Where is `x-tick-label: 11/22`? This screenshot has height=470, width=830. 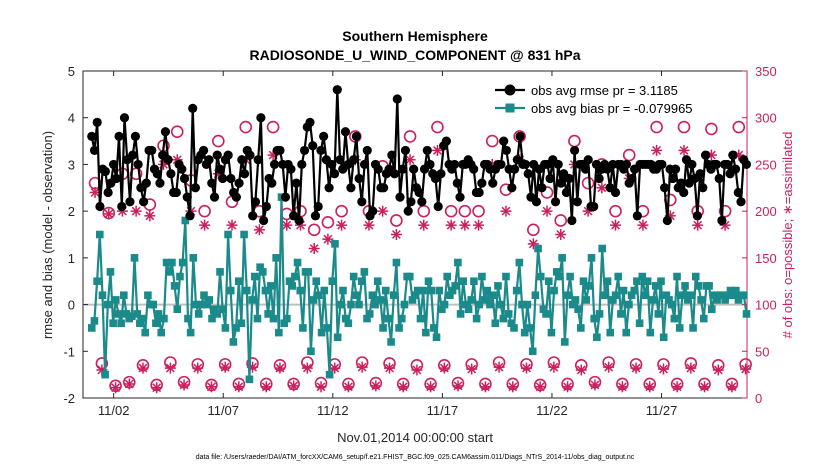
x-tick-label: 11/22 is located at coordinates (552, 410).